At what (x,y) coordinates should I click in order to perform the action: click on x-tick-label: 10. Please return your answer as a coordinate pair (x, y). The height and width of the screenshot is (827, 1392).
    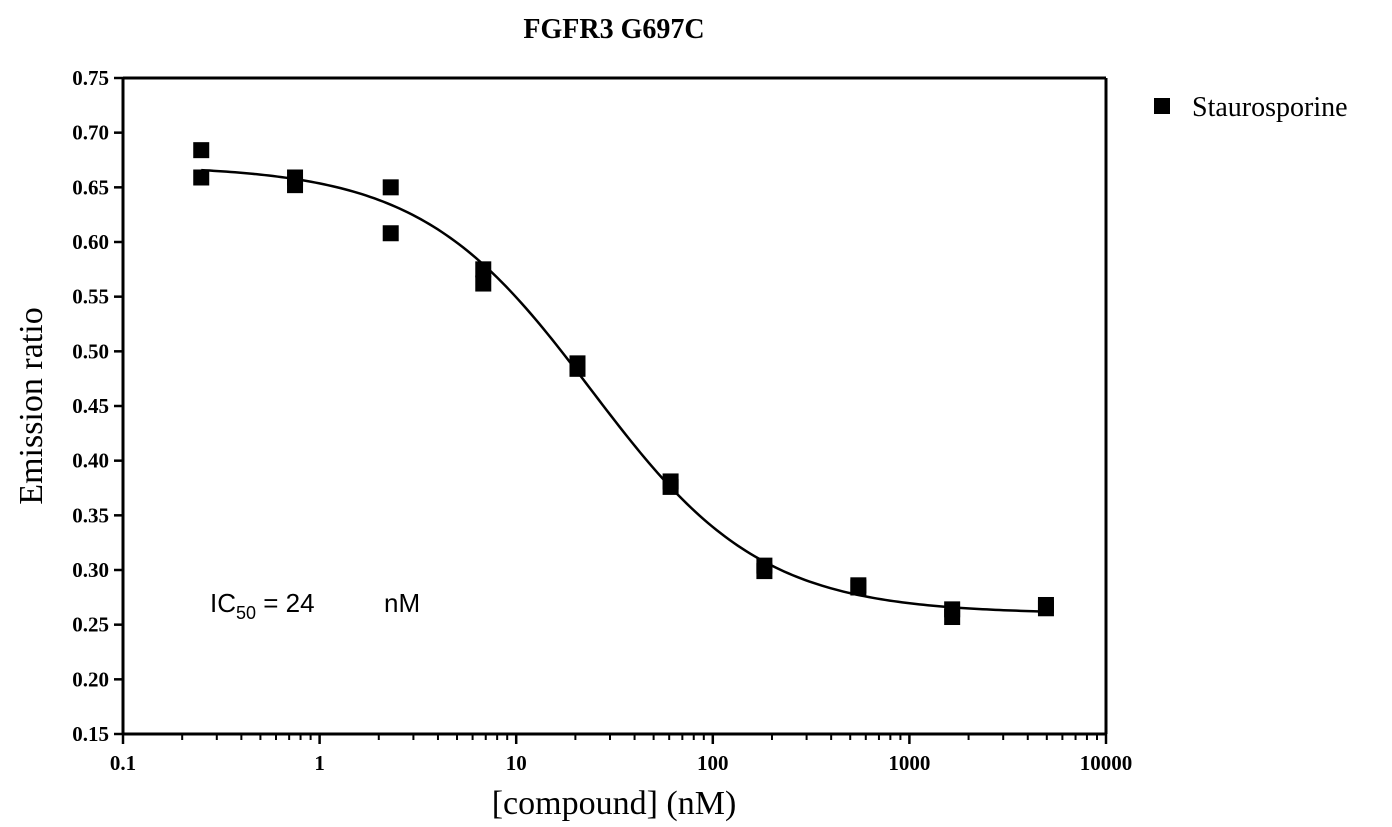
    Looking at the image, I should click on (516, 763).